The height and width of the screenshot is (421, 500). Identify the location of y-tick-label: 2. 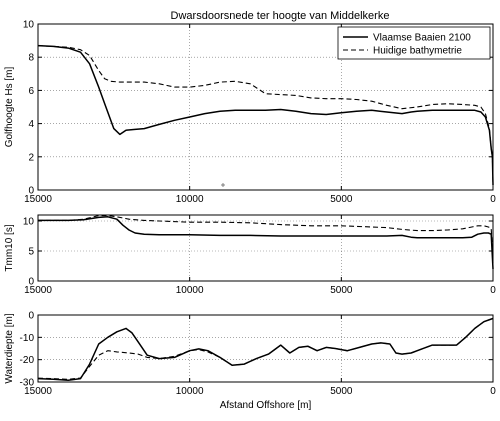
(31, 157).